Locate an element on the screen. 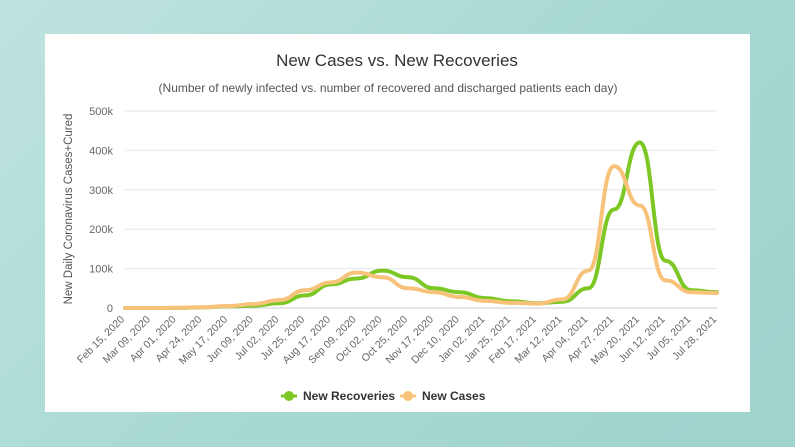 The width and height of the screenshot is (795, 447). legend-item-new-recoveries: New Recoveries is located at coordinates (338, 396).